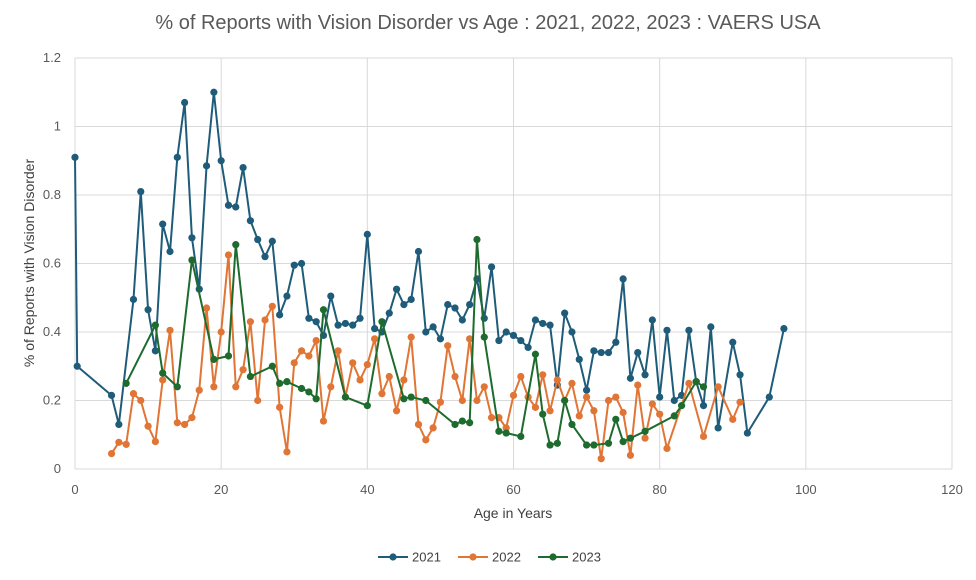 This screenshot has width=976, height=580. Describe the element at coordinates (586, 557) in the screenshot. I see `legend-label: 2023` at that location.